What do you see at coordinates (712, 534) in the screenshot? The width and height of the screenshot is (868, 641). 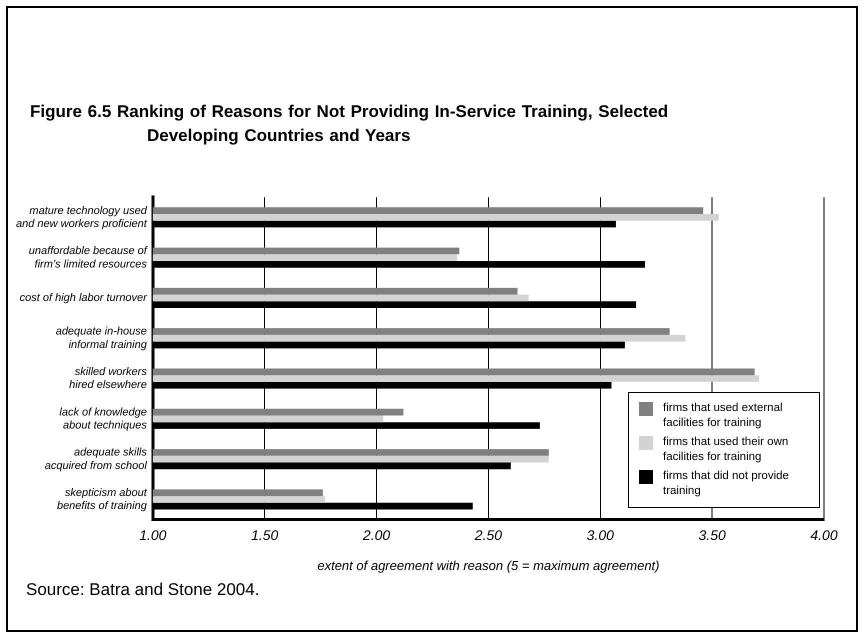 I see `x-tick-label: 3.50` at bounding box center [712, 534].